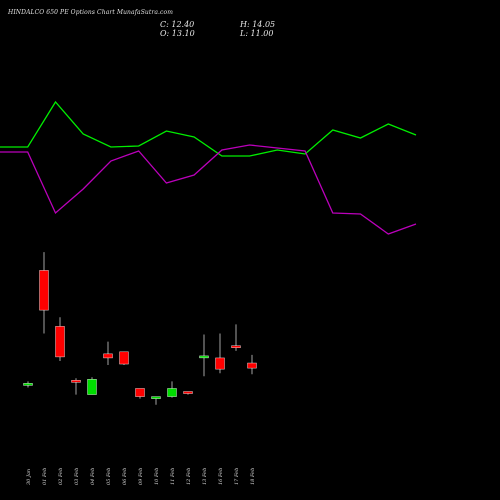 This screenshot has width=500, height=500. Describe the element at coordinates (177, 24) in the screenshot. I see `close-value: C: 12.40` at that location.